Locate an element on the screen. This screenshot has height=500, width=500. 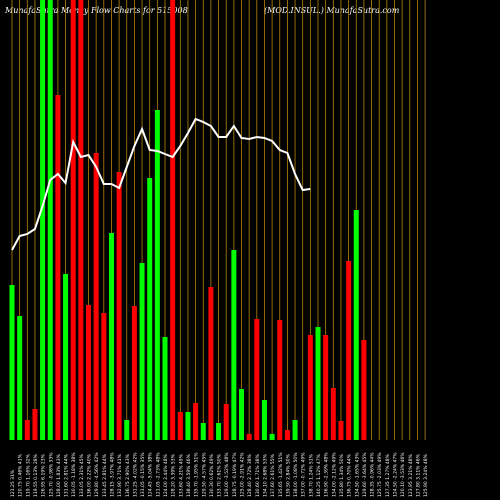
x-tick-label: 127.35 1.27% 48% is located at coordinates (388, 475).